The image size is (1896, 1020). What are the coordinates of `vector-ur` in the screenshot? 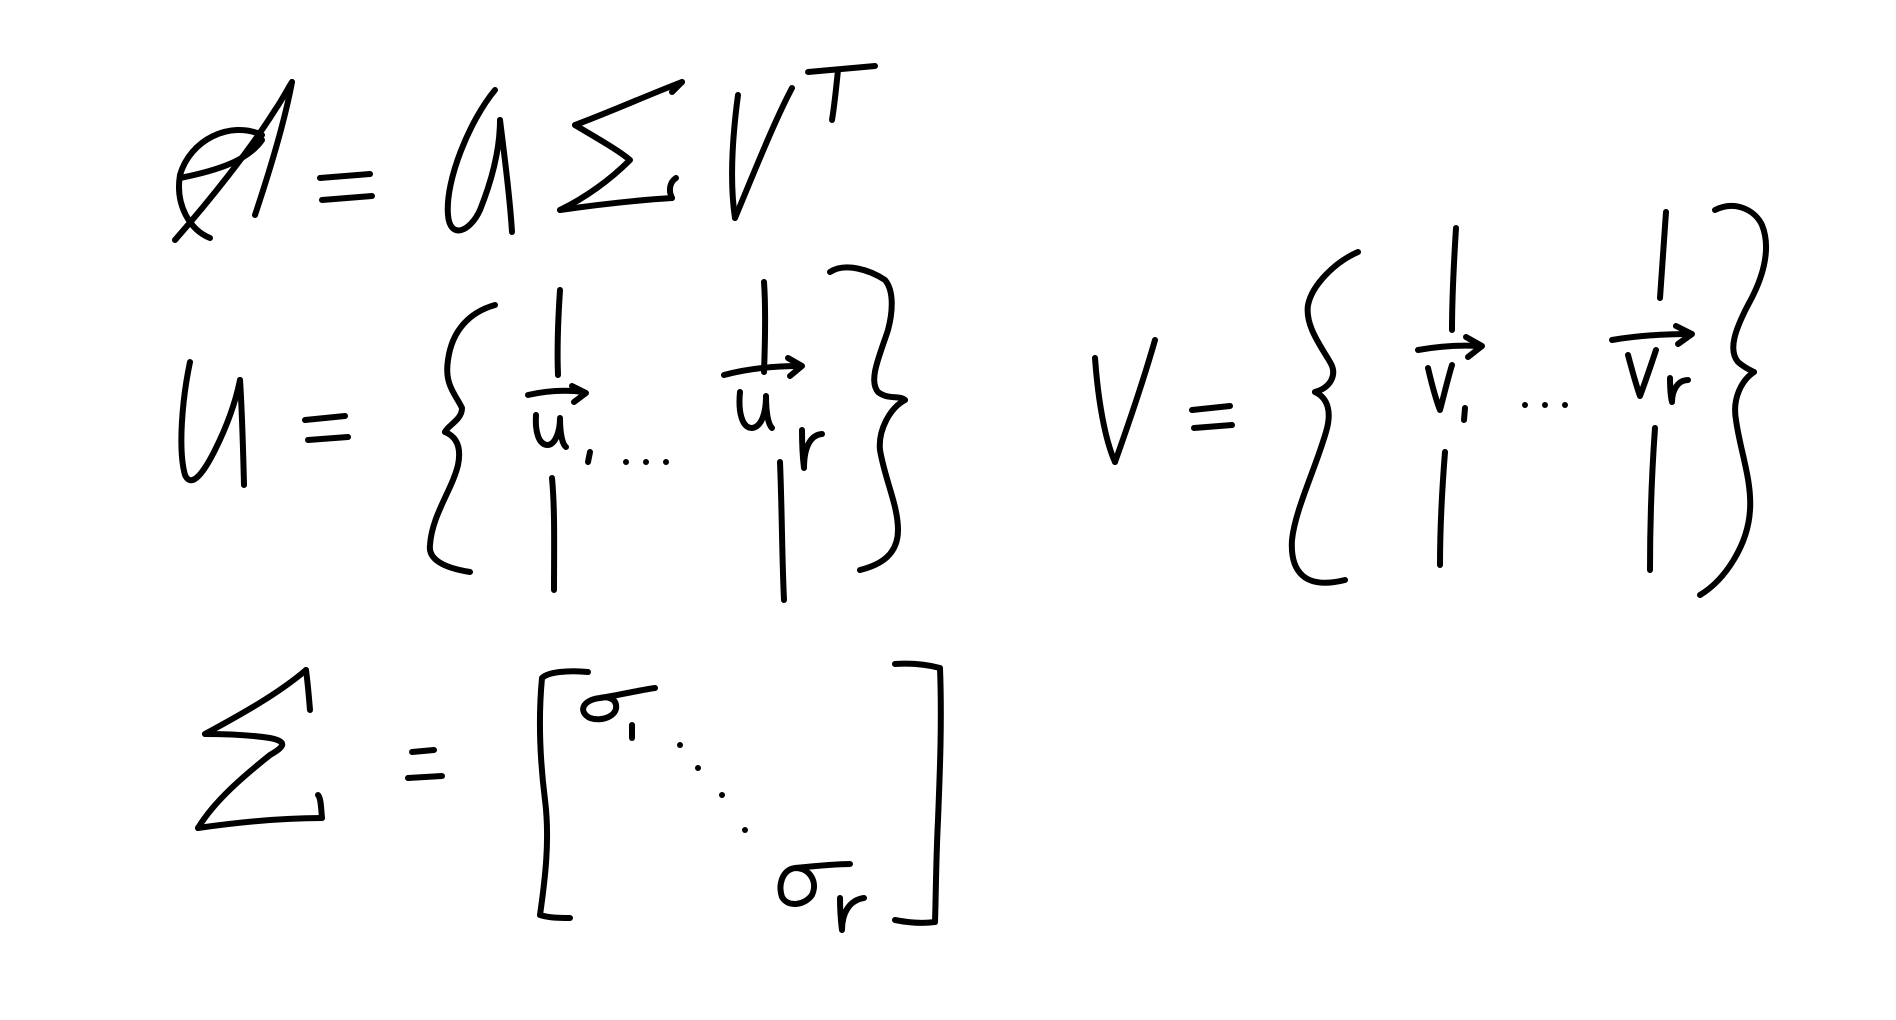 It's located at (773, 441).